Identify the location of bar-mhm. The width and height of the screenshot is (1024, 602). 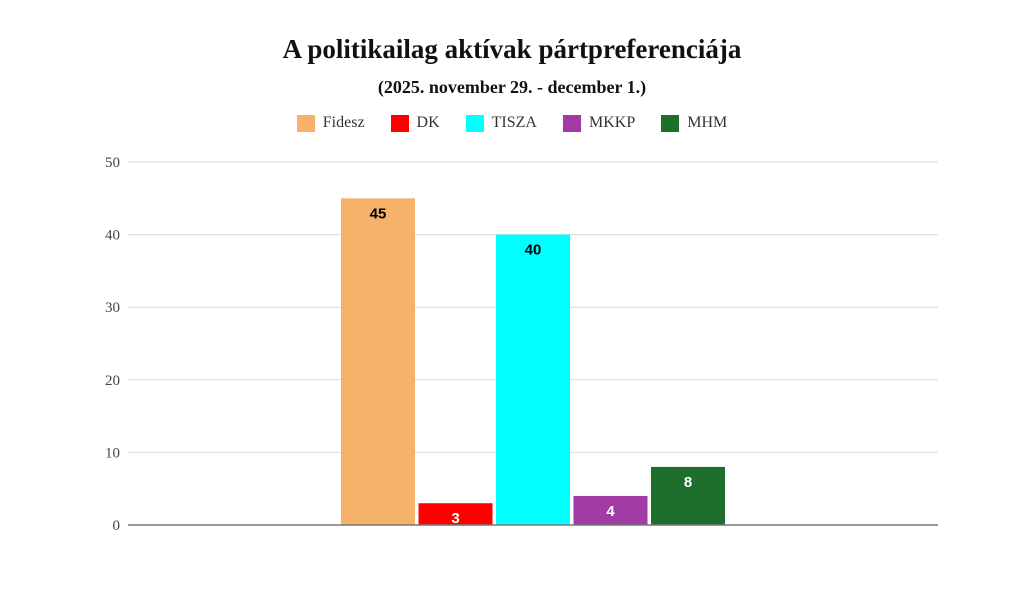
(688, 495).